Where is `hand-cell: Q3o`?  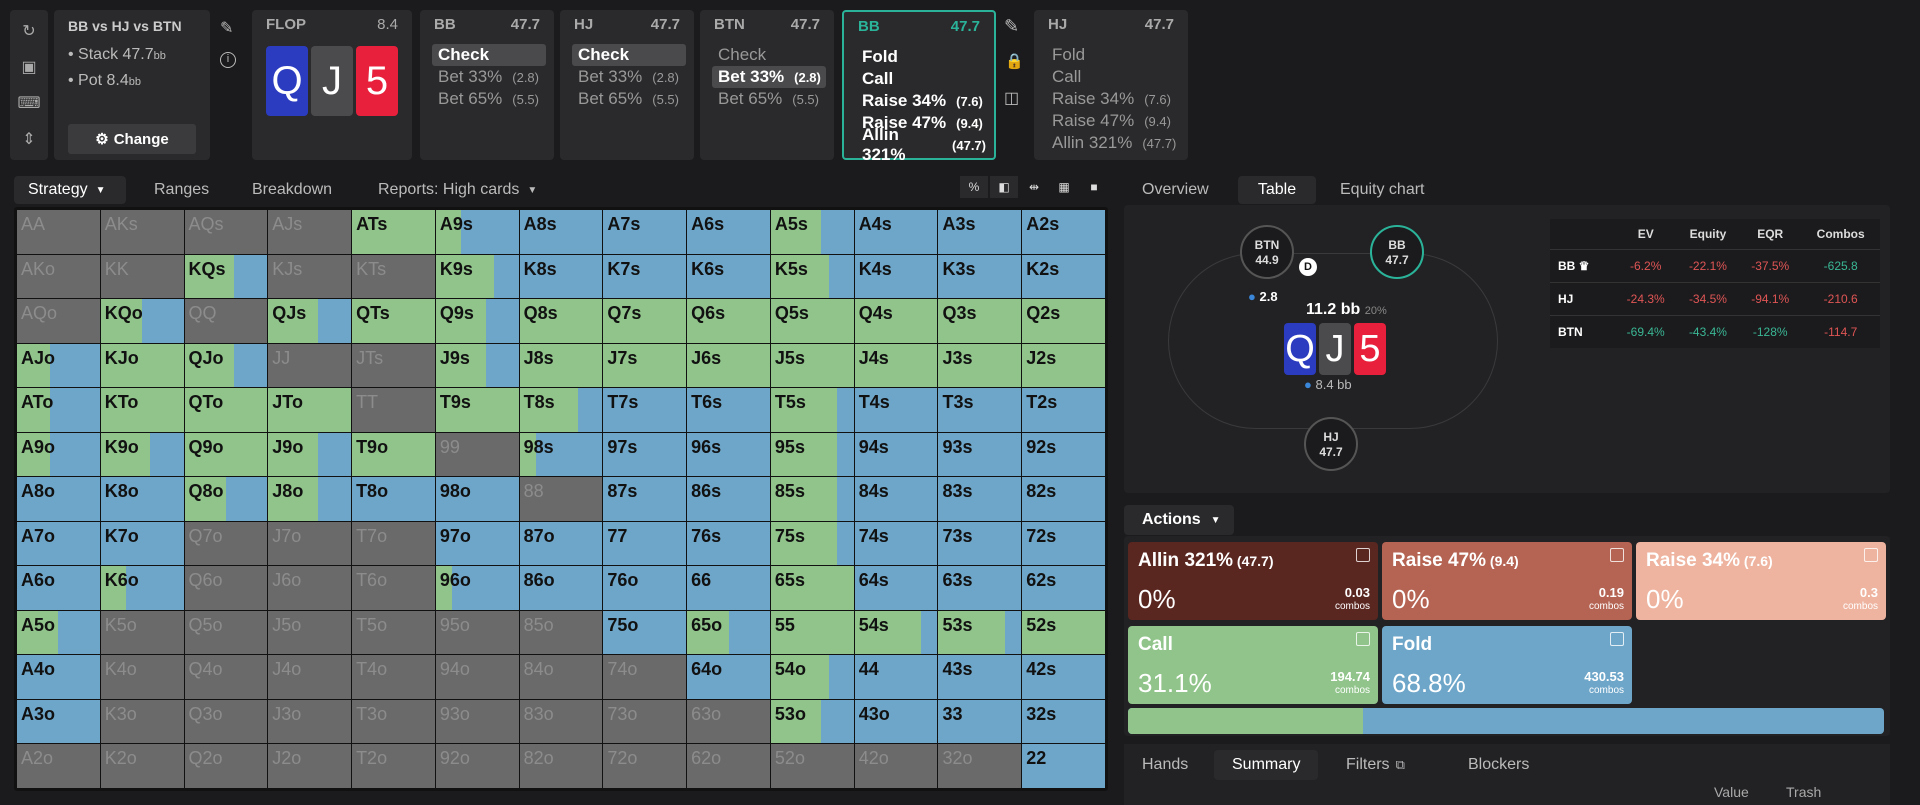 hand-cell: Q3o is located at coordinates (226, 721).